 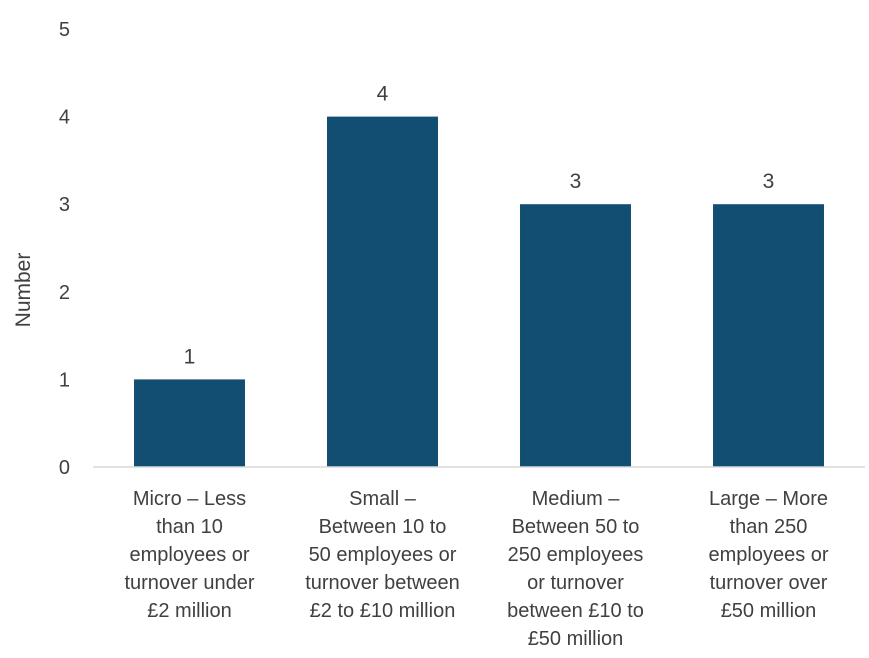 What do you see at coordinates (576, 499) in the screenshot?
I see `category-label-line: Medium –` at bounding box center [576, 499].